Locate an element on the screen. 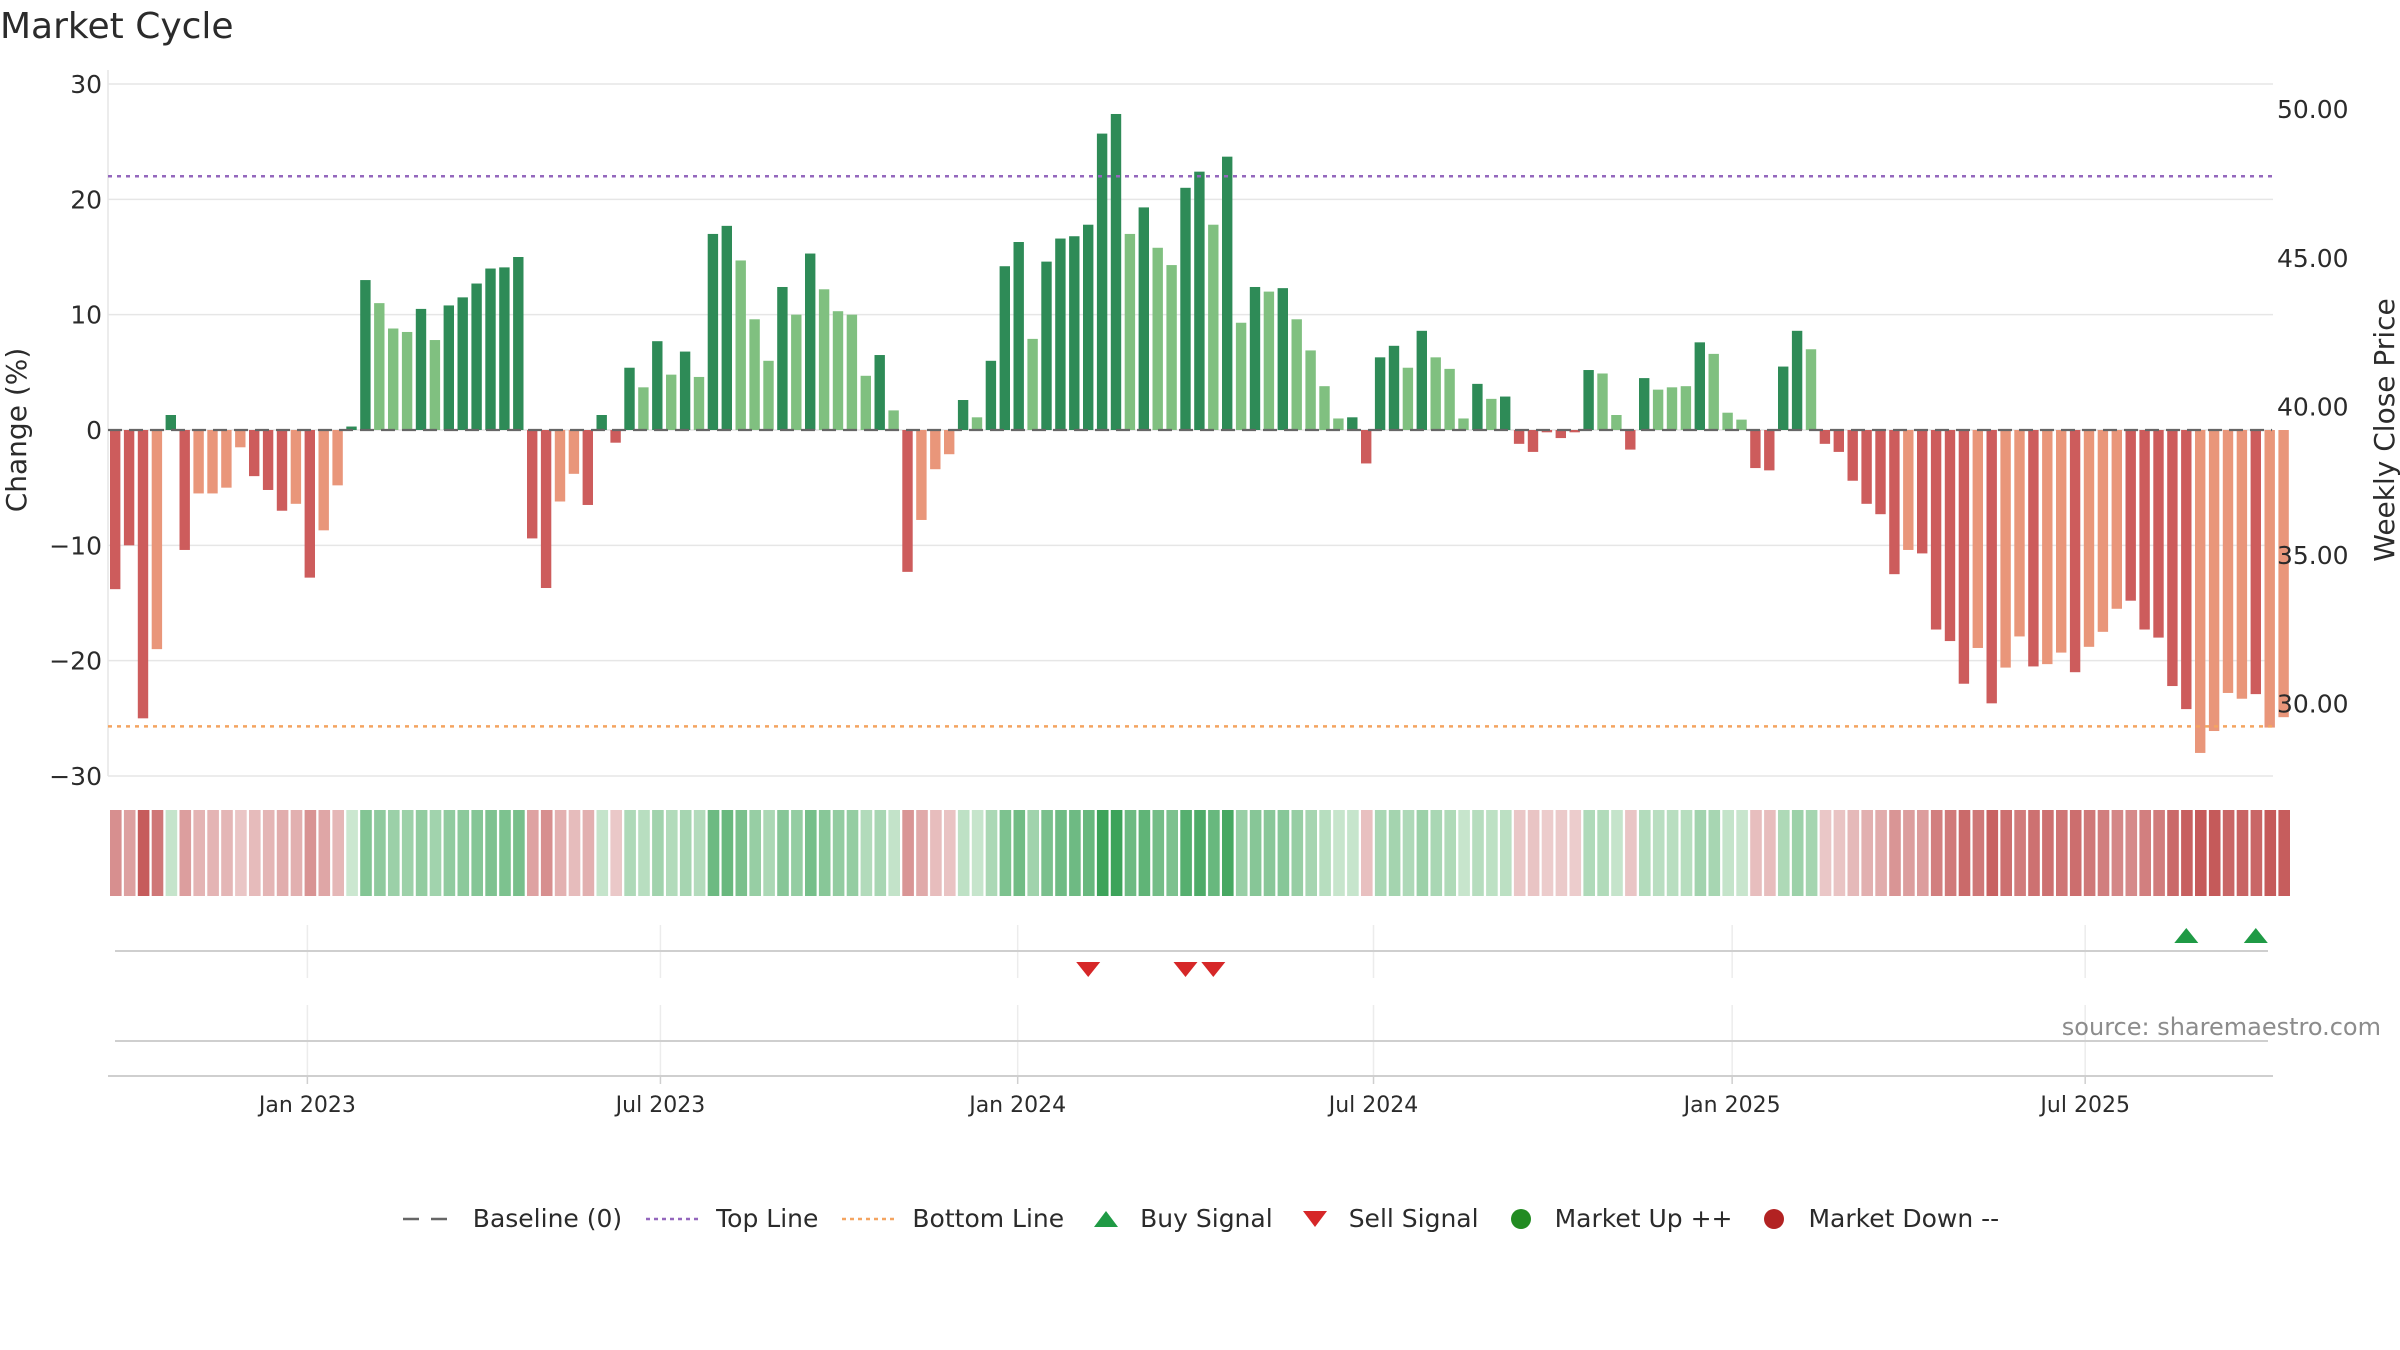 This screenshot has height=1350, width=2400. legend-item: Baseline (0) is located at coordinates (511, 1218).